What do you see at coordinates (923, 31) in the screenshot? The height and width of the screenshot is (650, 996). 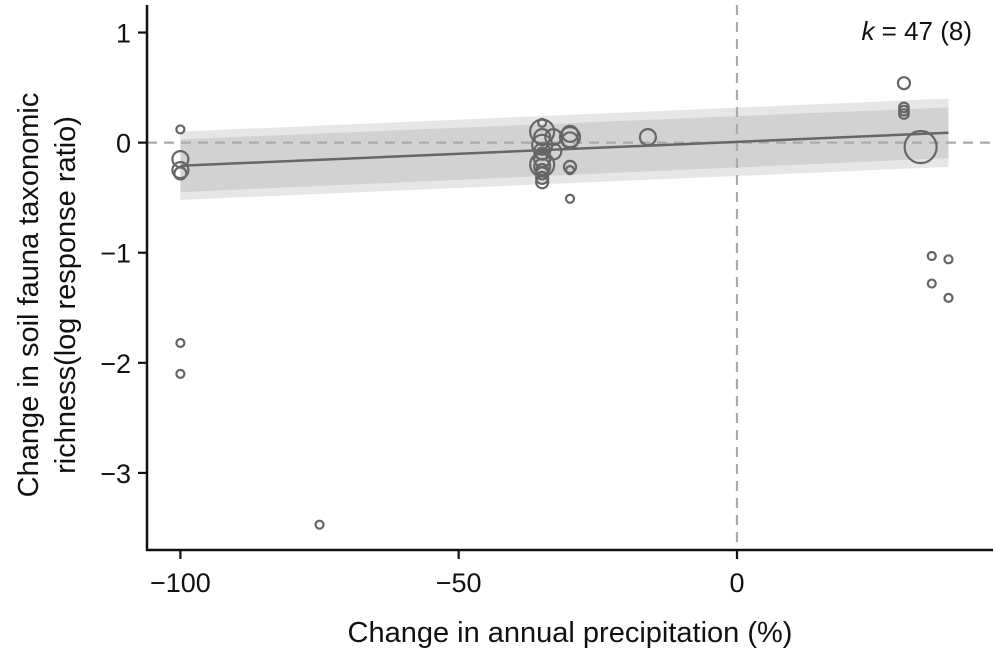 I see `sample-size-text: = 47 (8)` at bounding box center [923, 31].